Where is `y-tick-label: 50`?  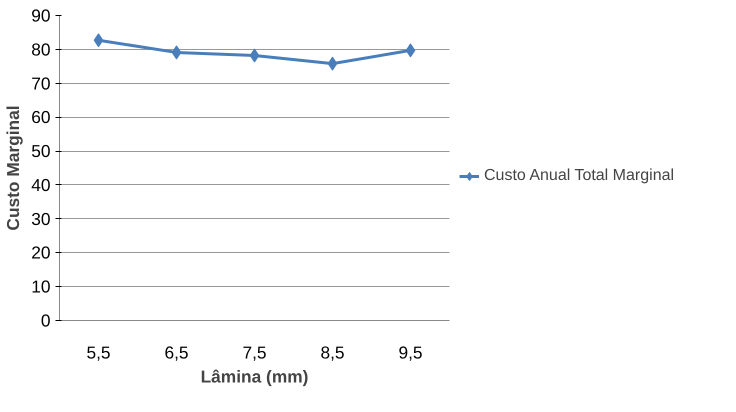
y-tick-label: 50 is located at coordinates (41, 151).